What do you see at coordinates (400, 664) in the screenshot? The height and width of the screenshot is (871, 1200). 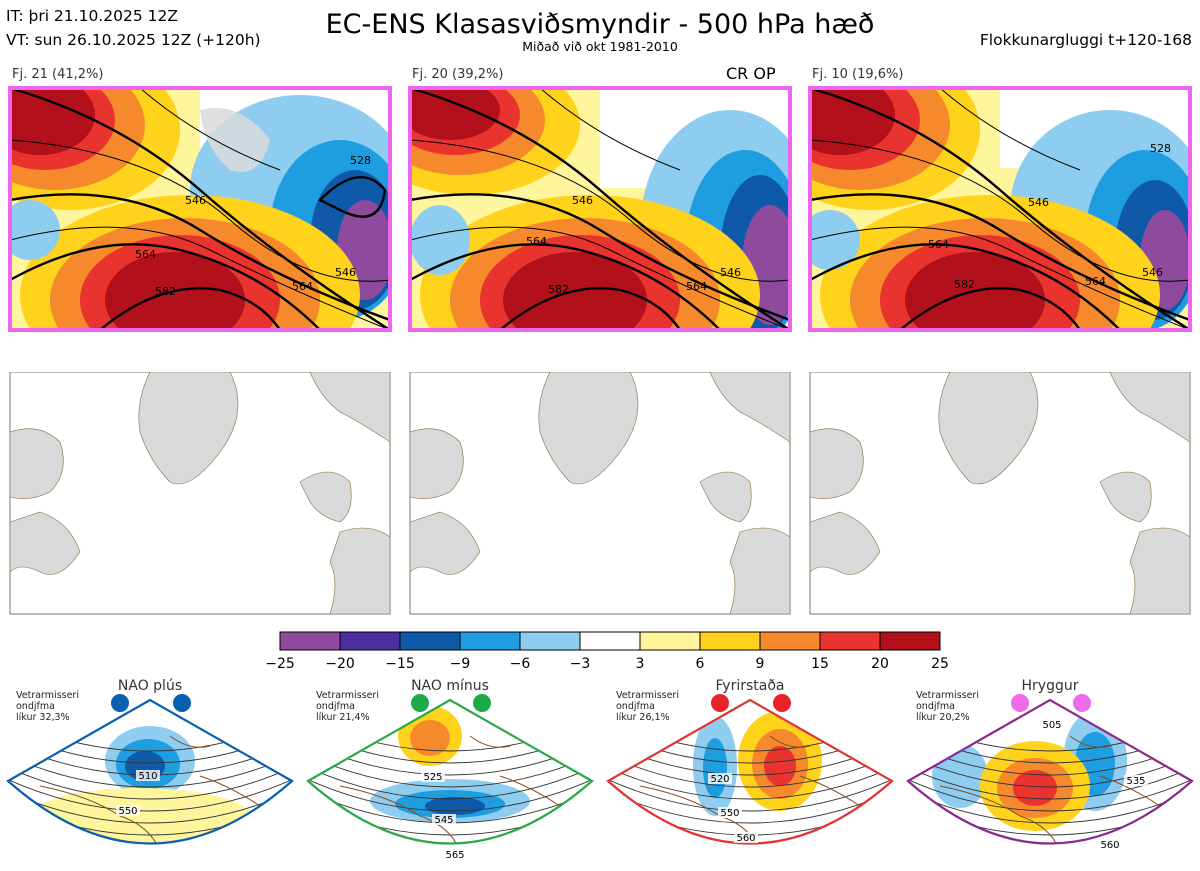 I see `colorbar-tick-label: −15` at bounding box center [400, 664].